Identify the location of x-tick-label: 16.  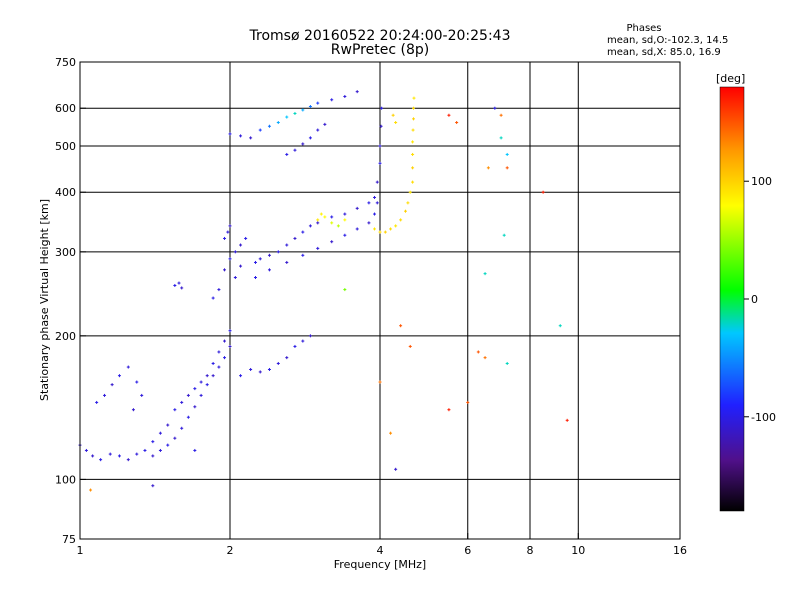
(680, 550).